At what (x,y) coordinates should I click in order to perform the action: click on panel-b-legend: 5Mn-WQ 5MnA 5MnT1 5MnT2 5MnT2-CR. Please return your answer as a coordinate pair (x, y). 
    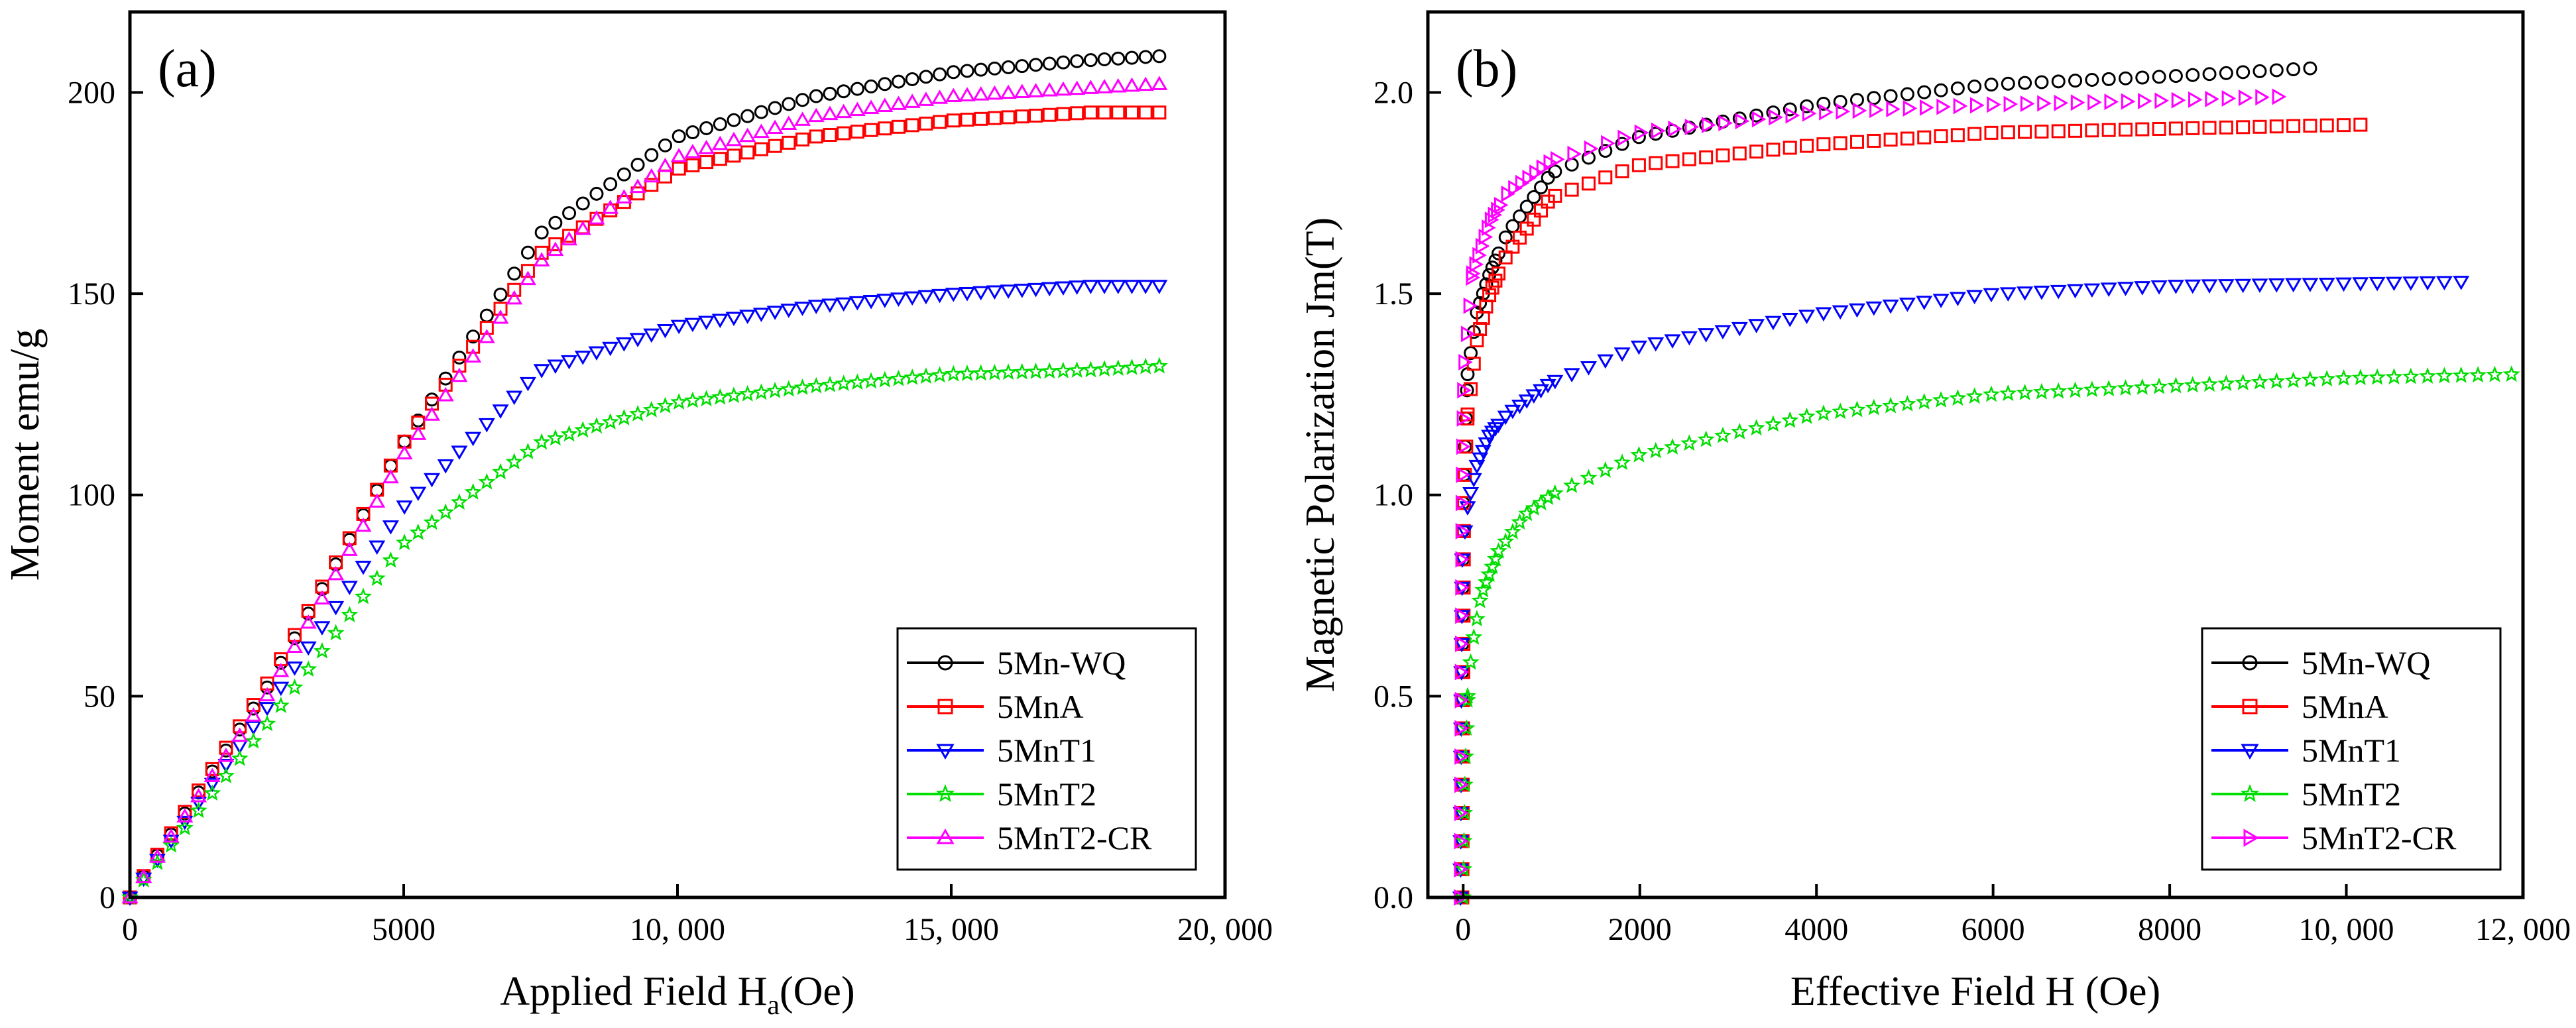
    Looking at the image, I should click on (2352, 749).